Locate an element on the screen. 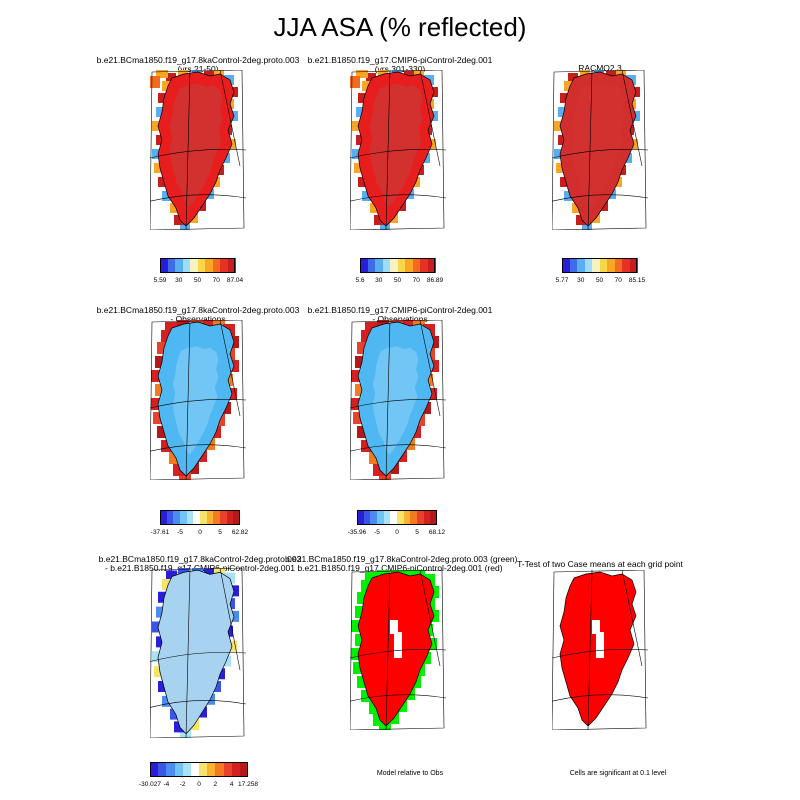  colorbar-tick-label: 62.82 is located at coordinates (240, 532).